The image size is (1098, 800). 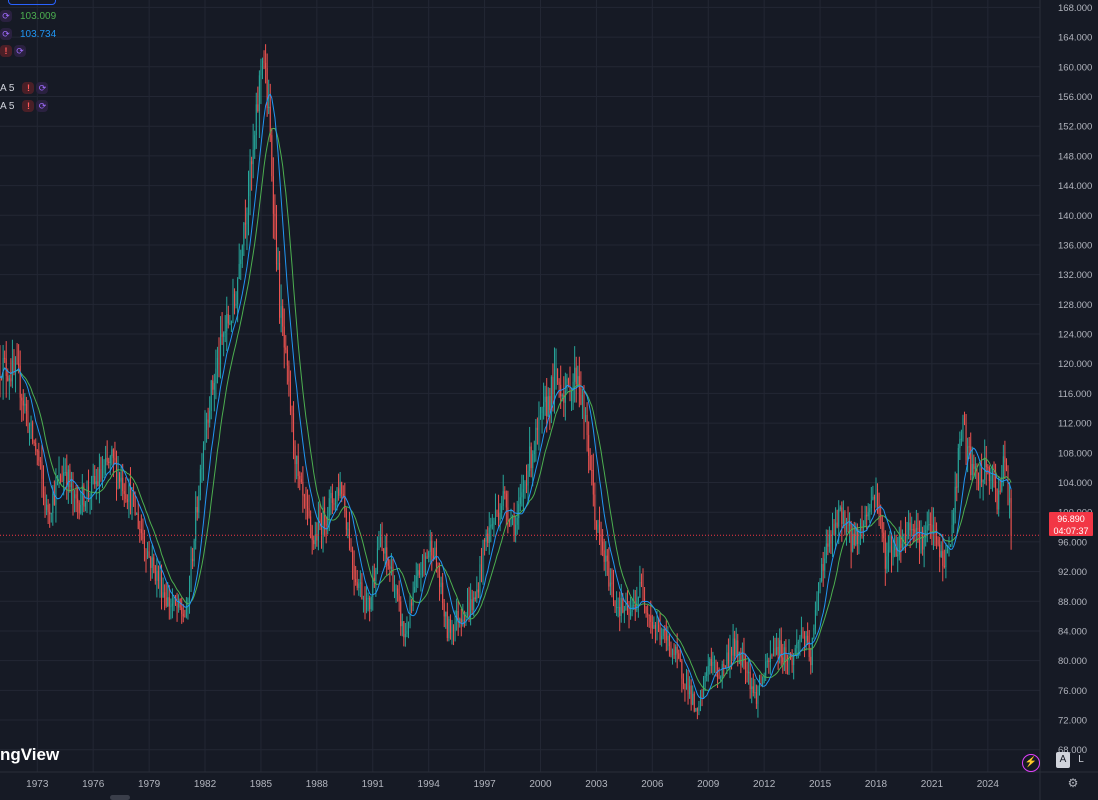 I want to click on x-tick-label: 2012, so click(x=764, y=784).